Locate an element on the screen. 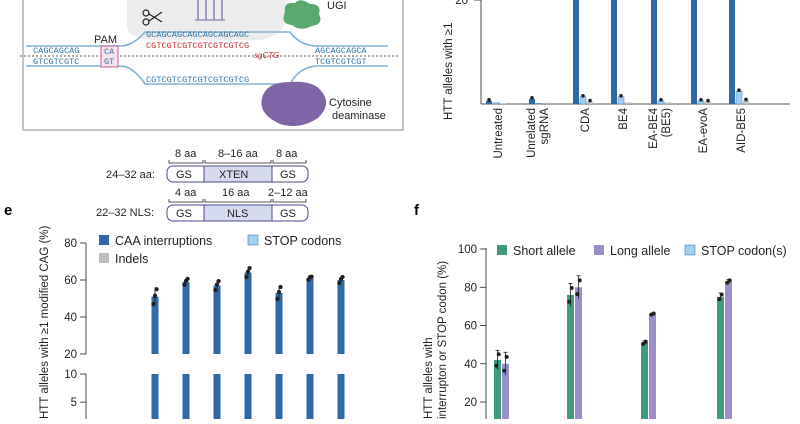 The height and width of the screenshot is (424, 800). left-bottom-seq: GTCGTCGTC is located at coordinates (56, 62).